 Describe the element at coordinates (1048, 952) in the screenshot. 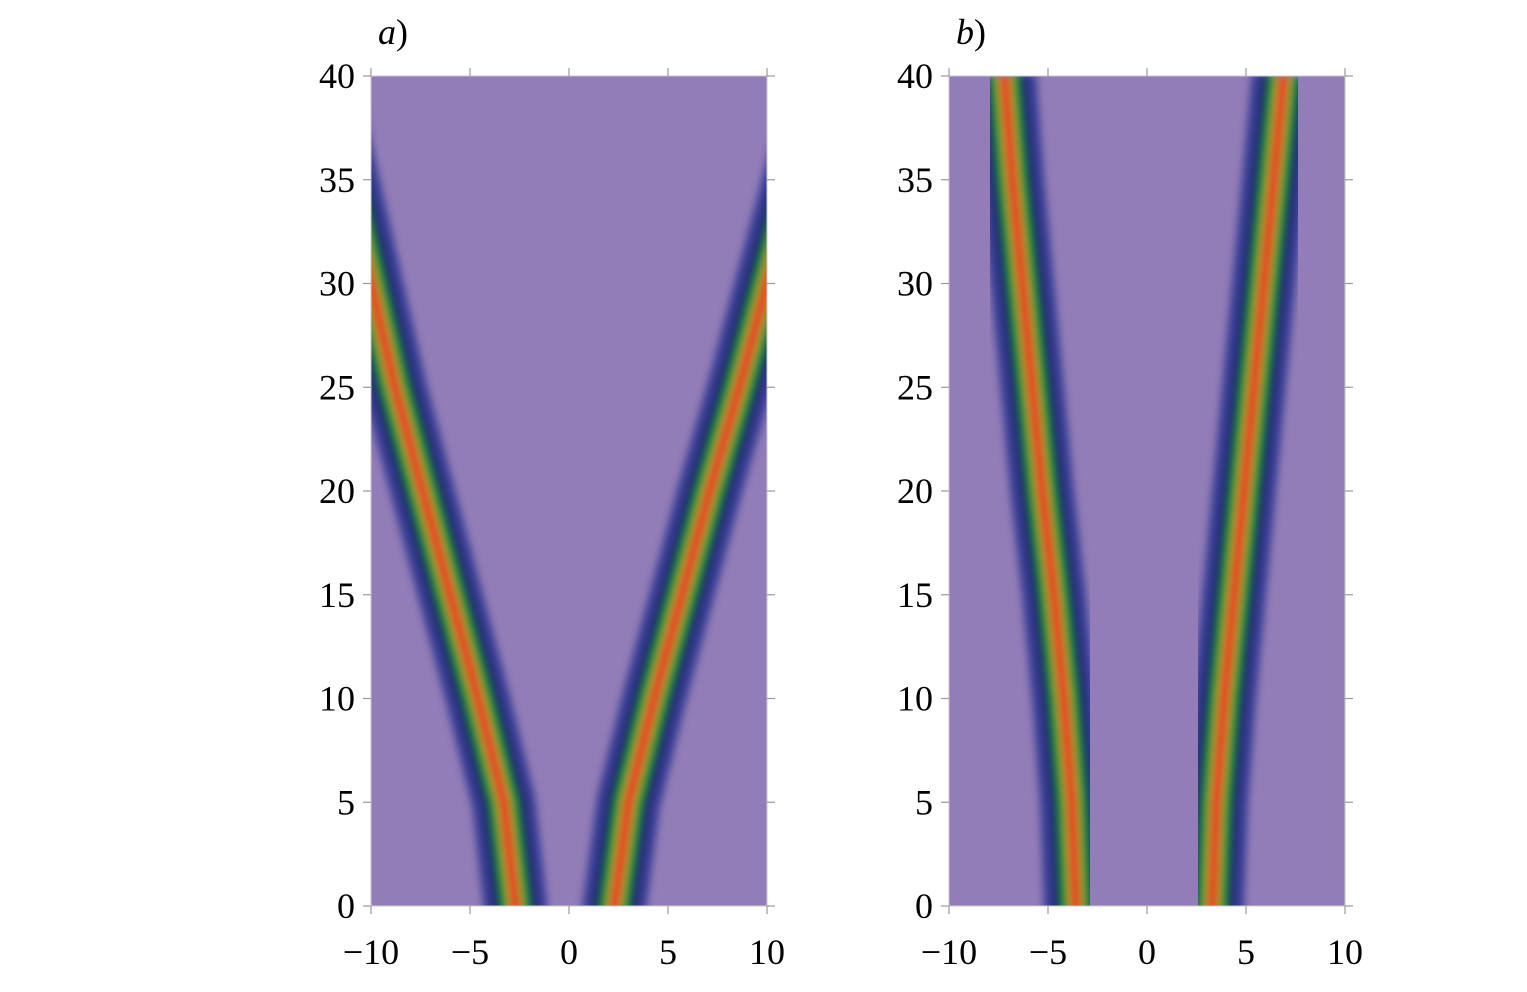

I see `panel-b-x-tick-label: −5` at that location.